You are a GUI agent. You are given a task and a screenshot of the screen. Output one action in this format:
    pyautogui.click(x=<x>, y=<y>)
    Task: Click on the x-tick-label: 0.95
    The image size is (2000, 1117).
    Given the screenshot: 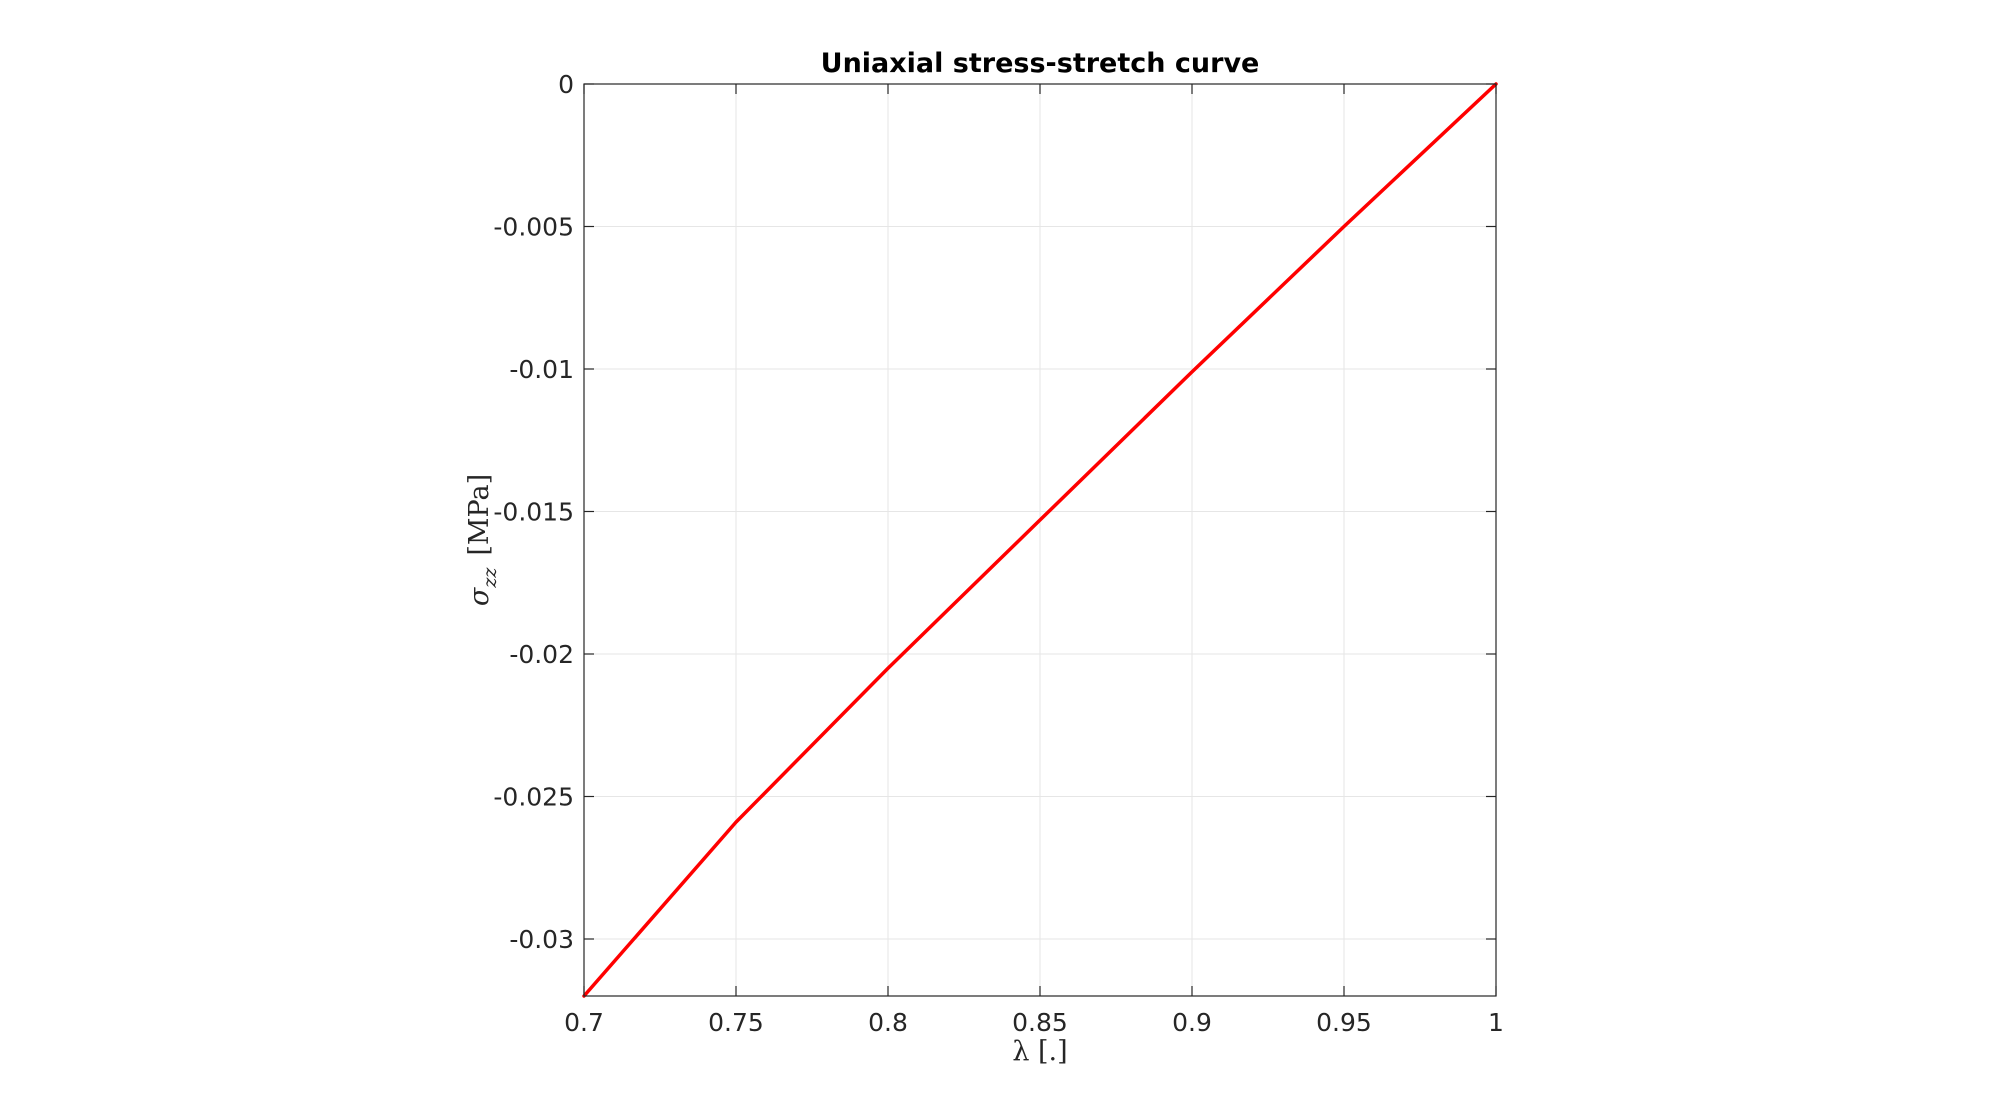 What is the action you would take?
    pyautogui.click(x=1344, y=1022)
    